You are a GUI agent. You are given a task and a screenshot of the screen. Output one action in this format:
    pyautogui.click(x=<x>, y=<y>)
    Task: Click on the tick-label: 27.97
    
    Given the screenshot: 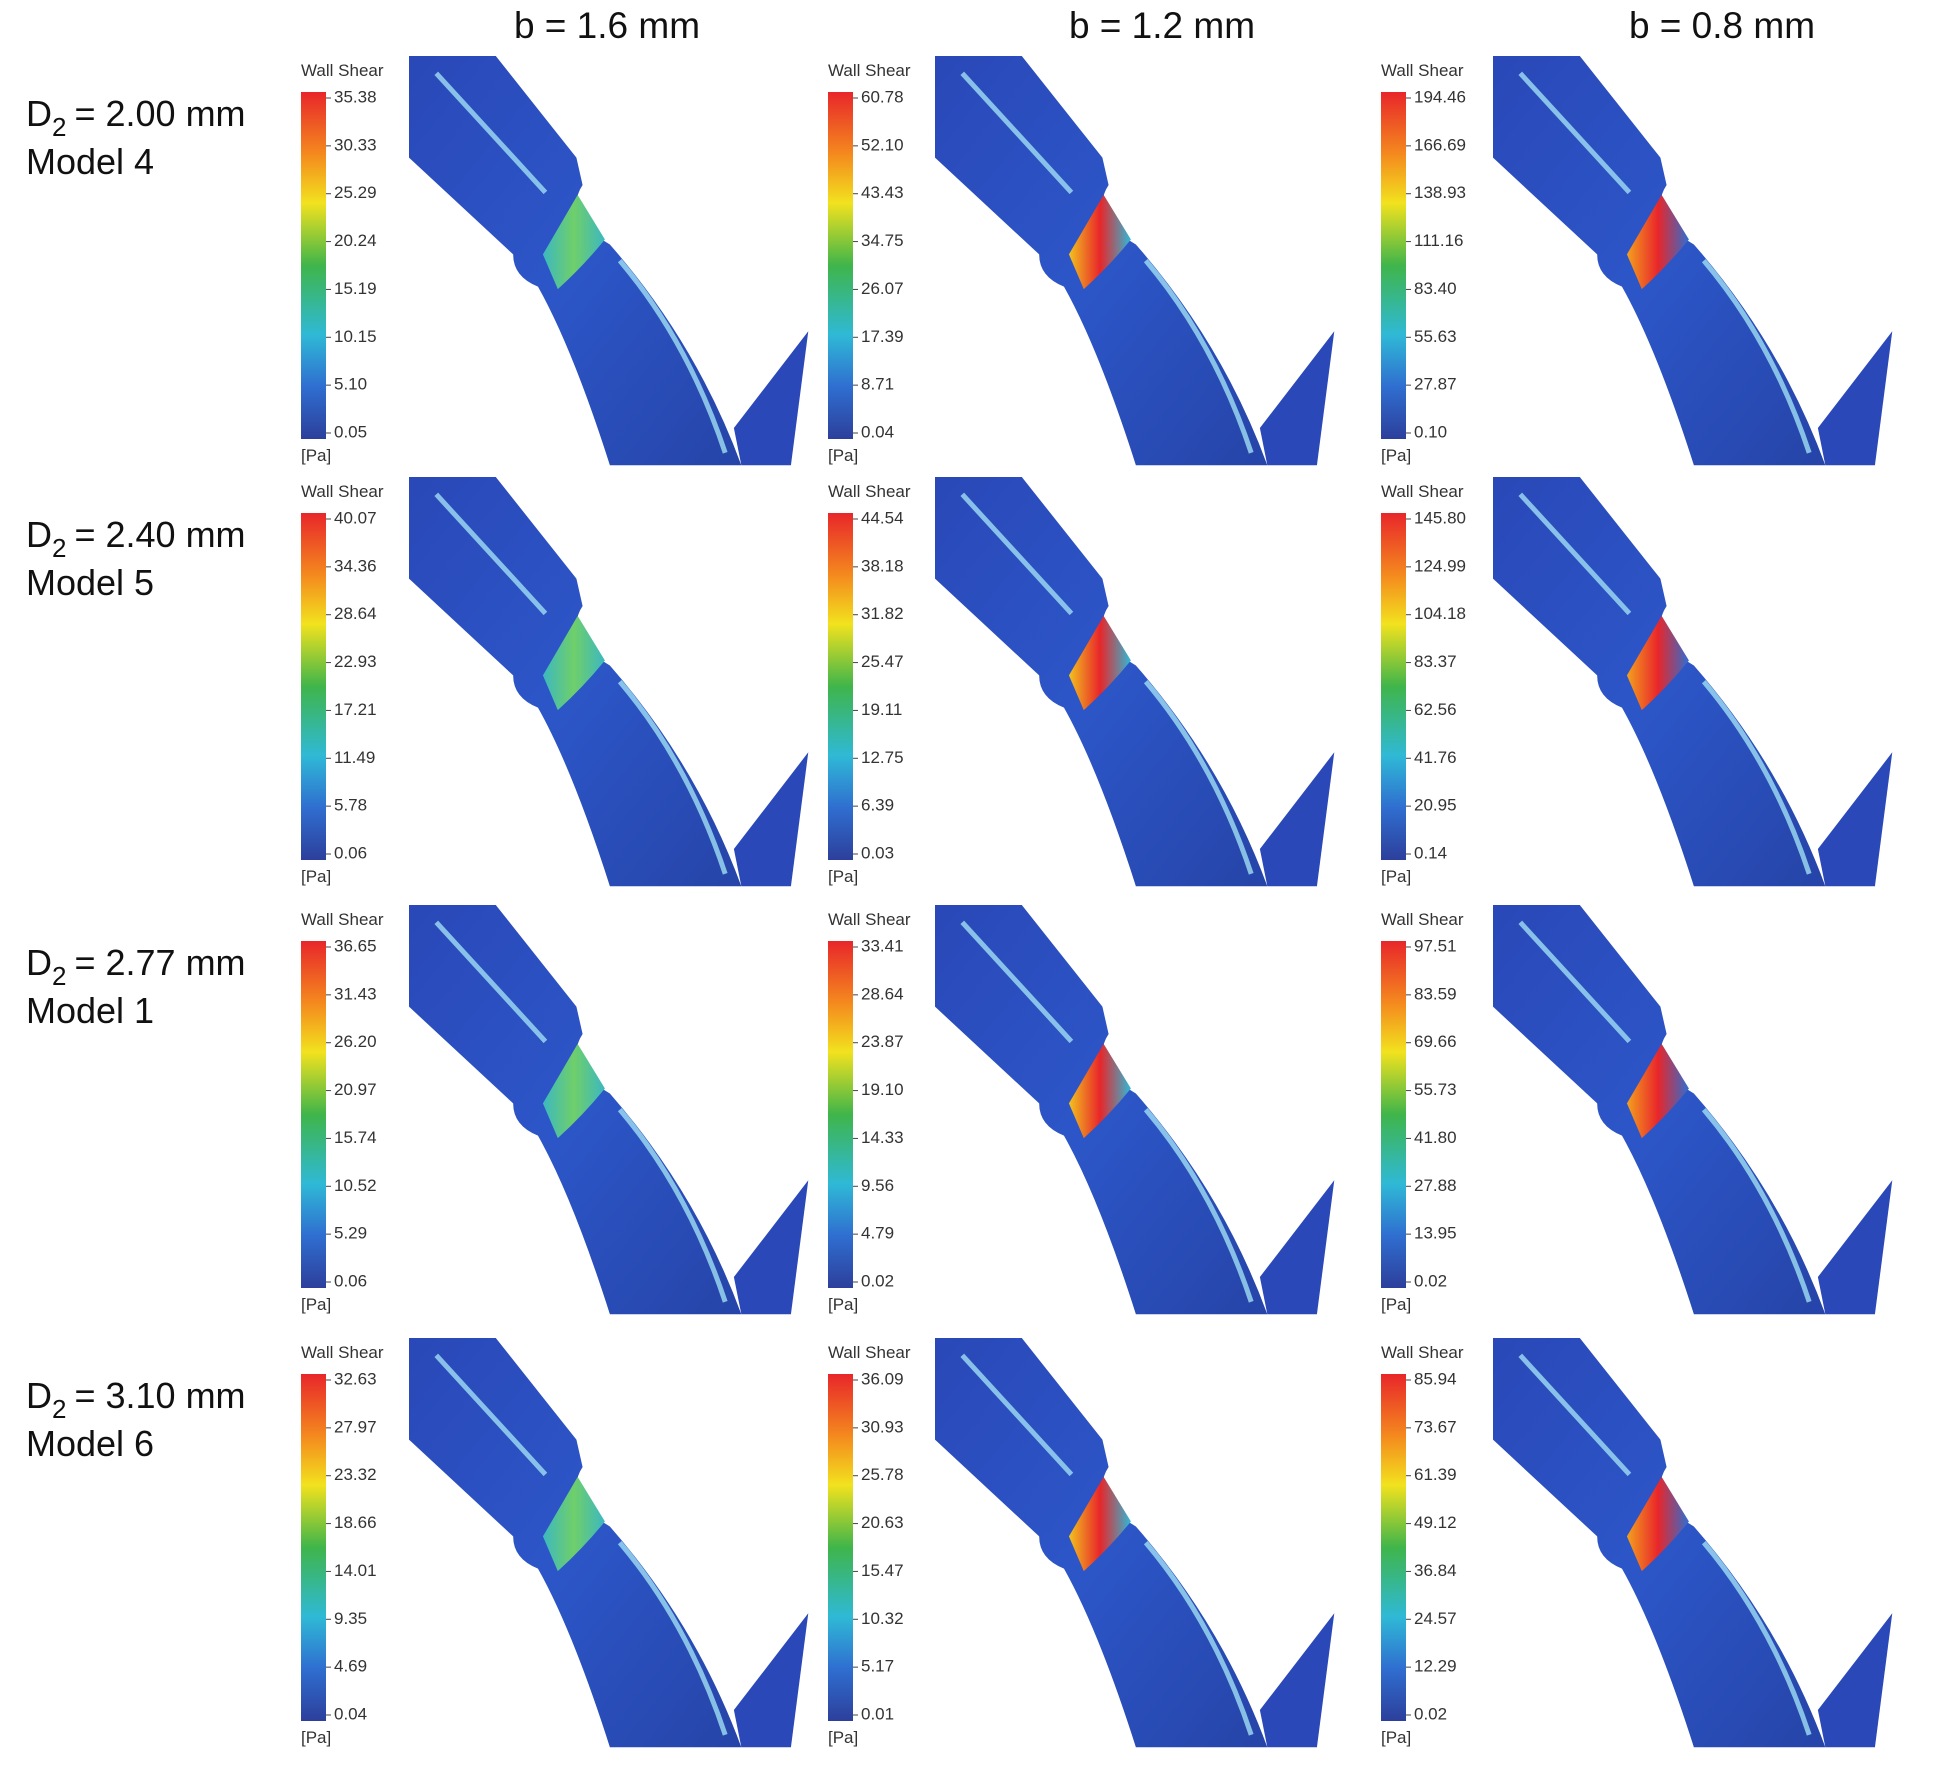 What is the action you would take?
    pyautogui.click(x=355, y=1426)
    